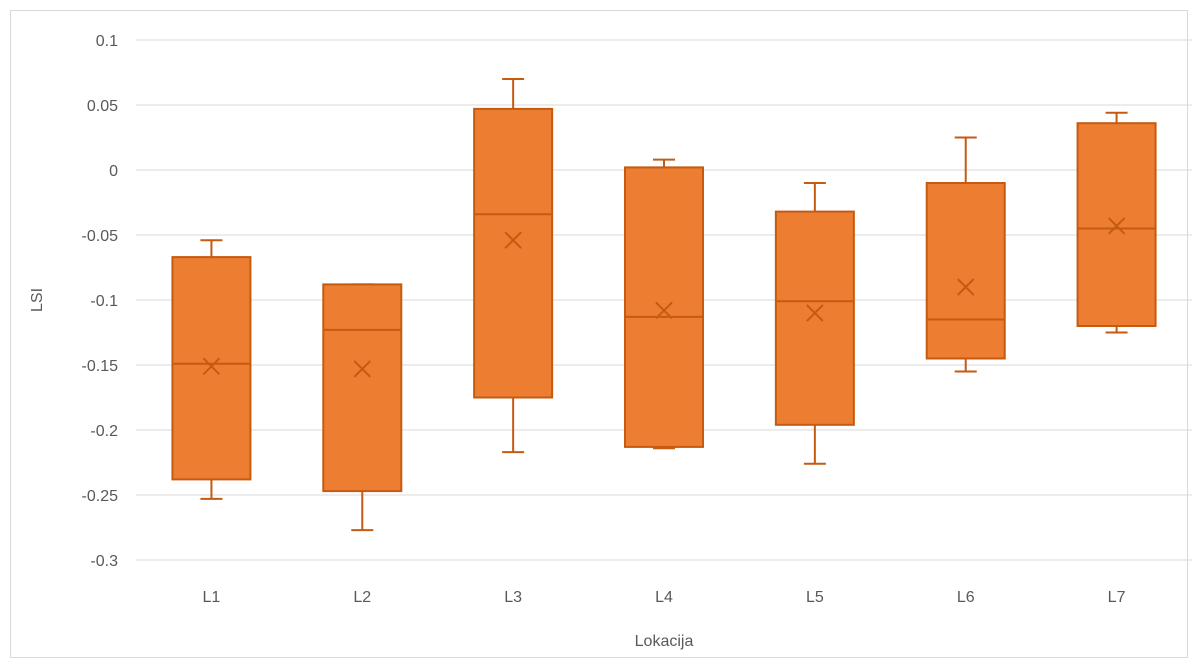 The image size is (1198, 661). I want to click on box-L4, so click(664, 304).